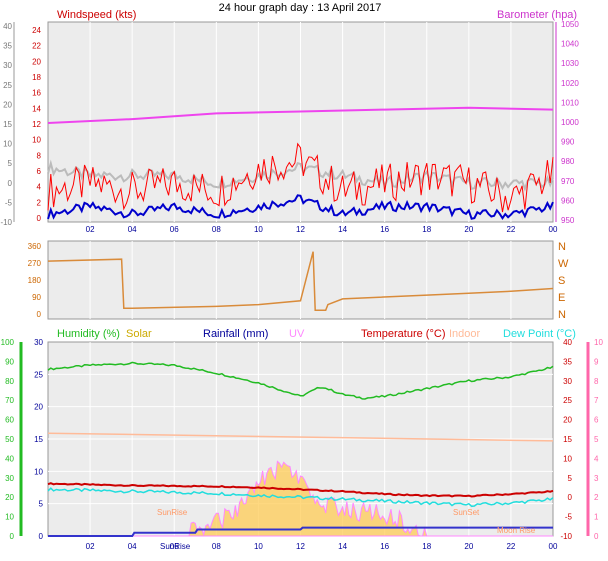 The height and width of the screenshot is (561, 608). What do you see at coordinates (567, 342) in the screenshot?
I see `temp-tick-label: 40` at bounding box center [567, 342].